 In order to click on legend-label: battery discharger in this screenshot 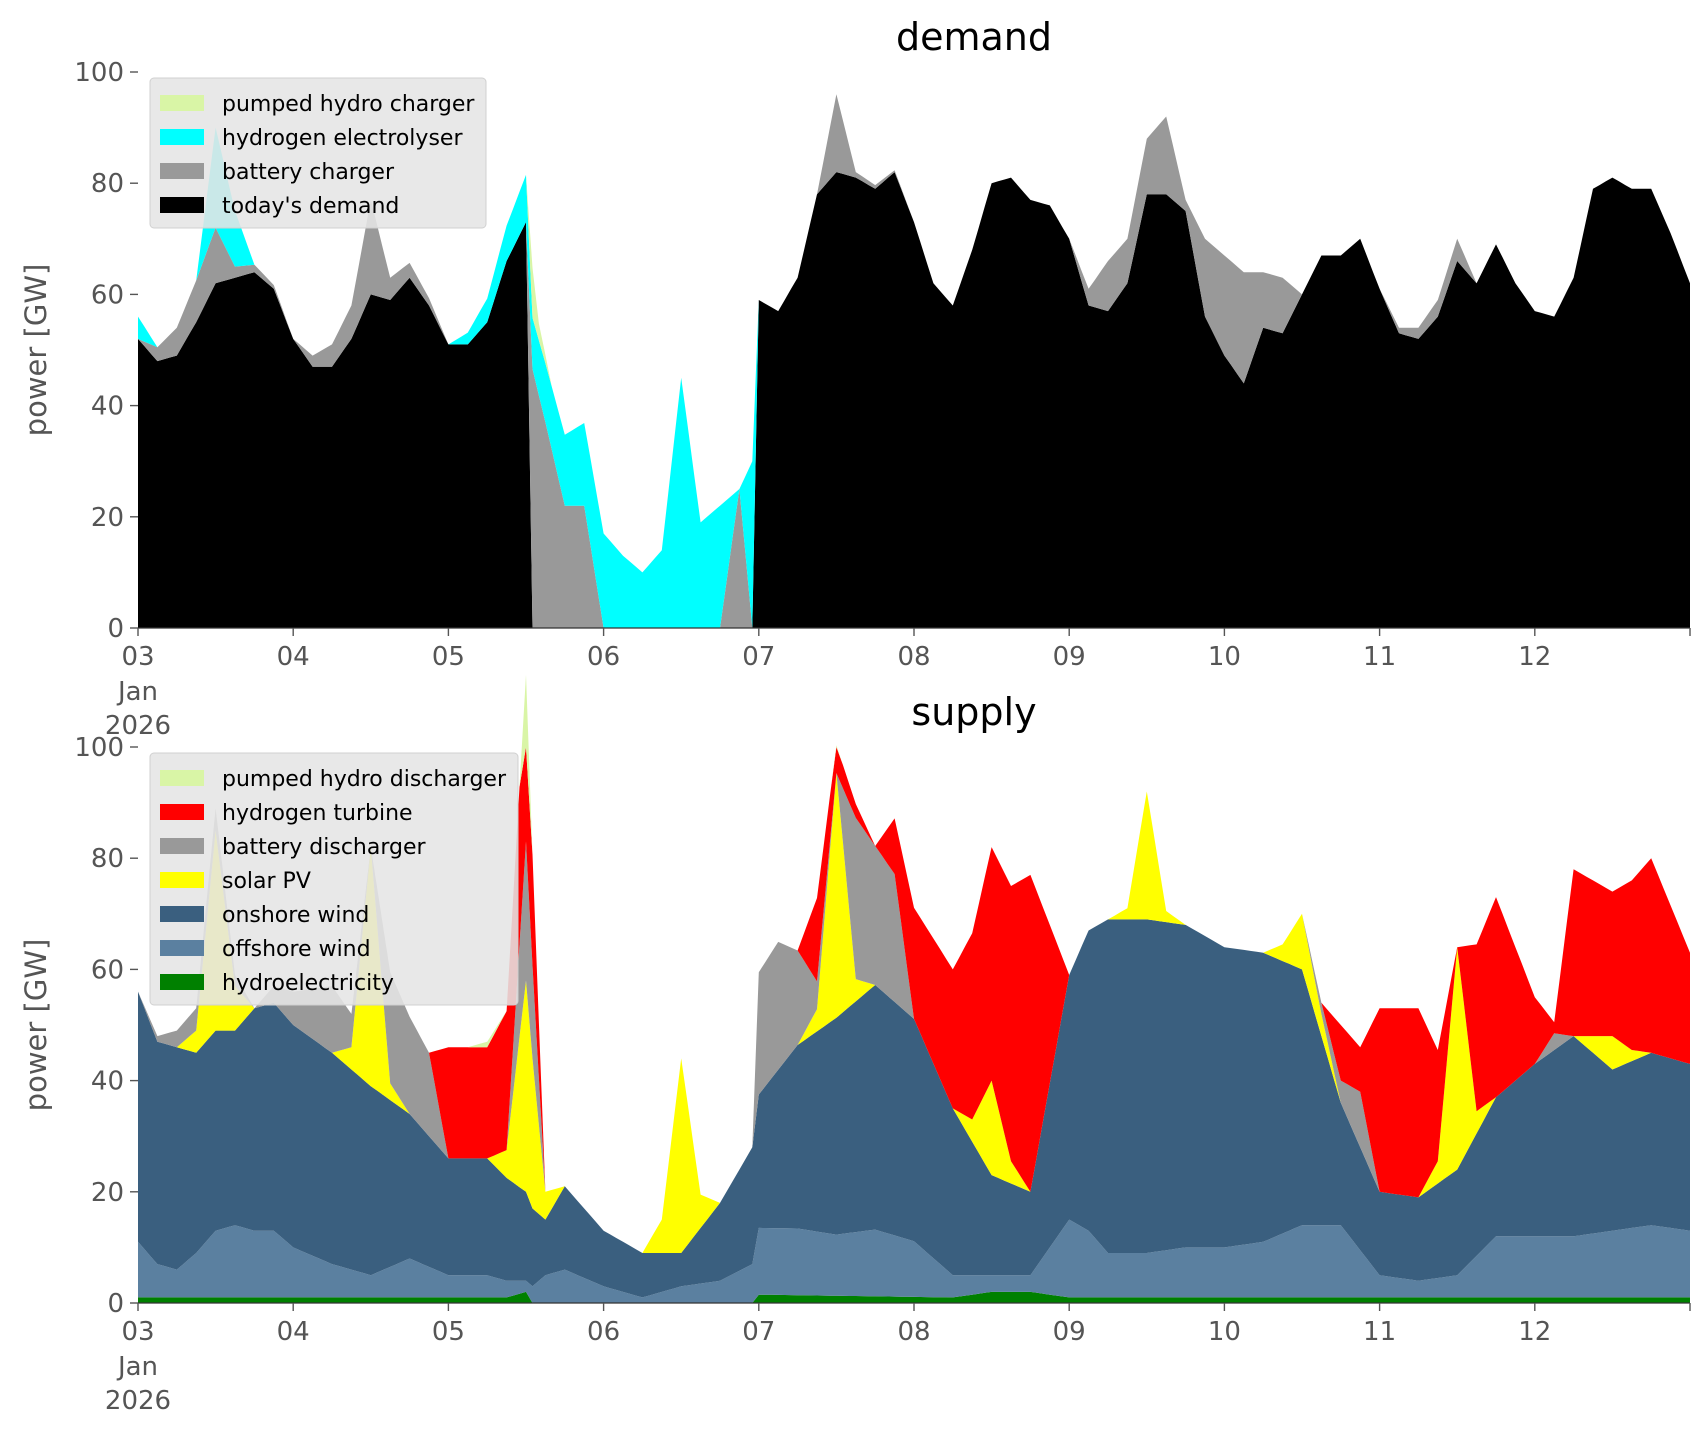, I will do `click(324, 847)`.